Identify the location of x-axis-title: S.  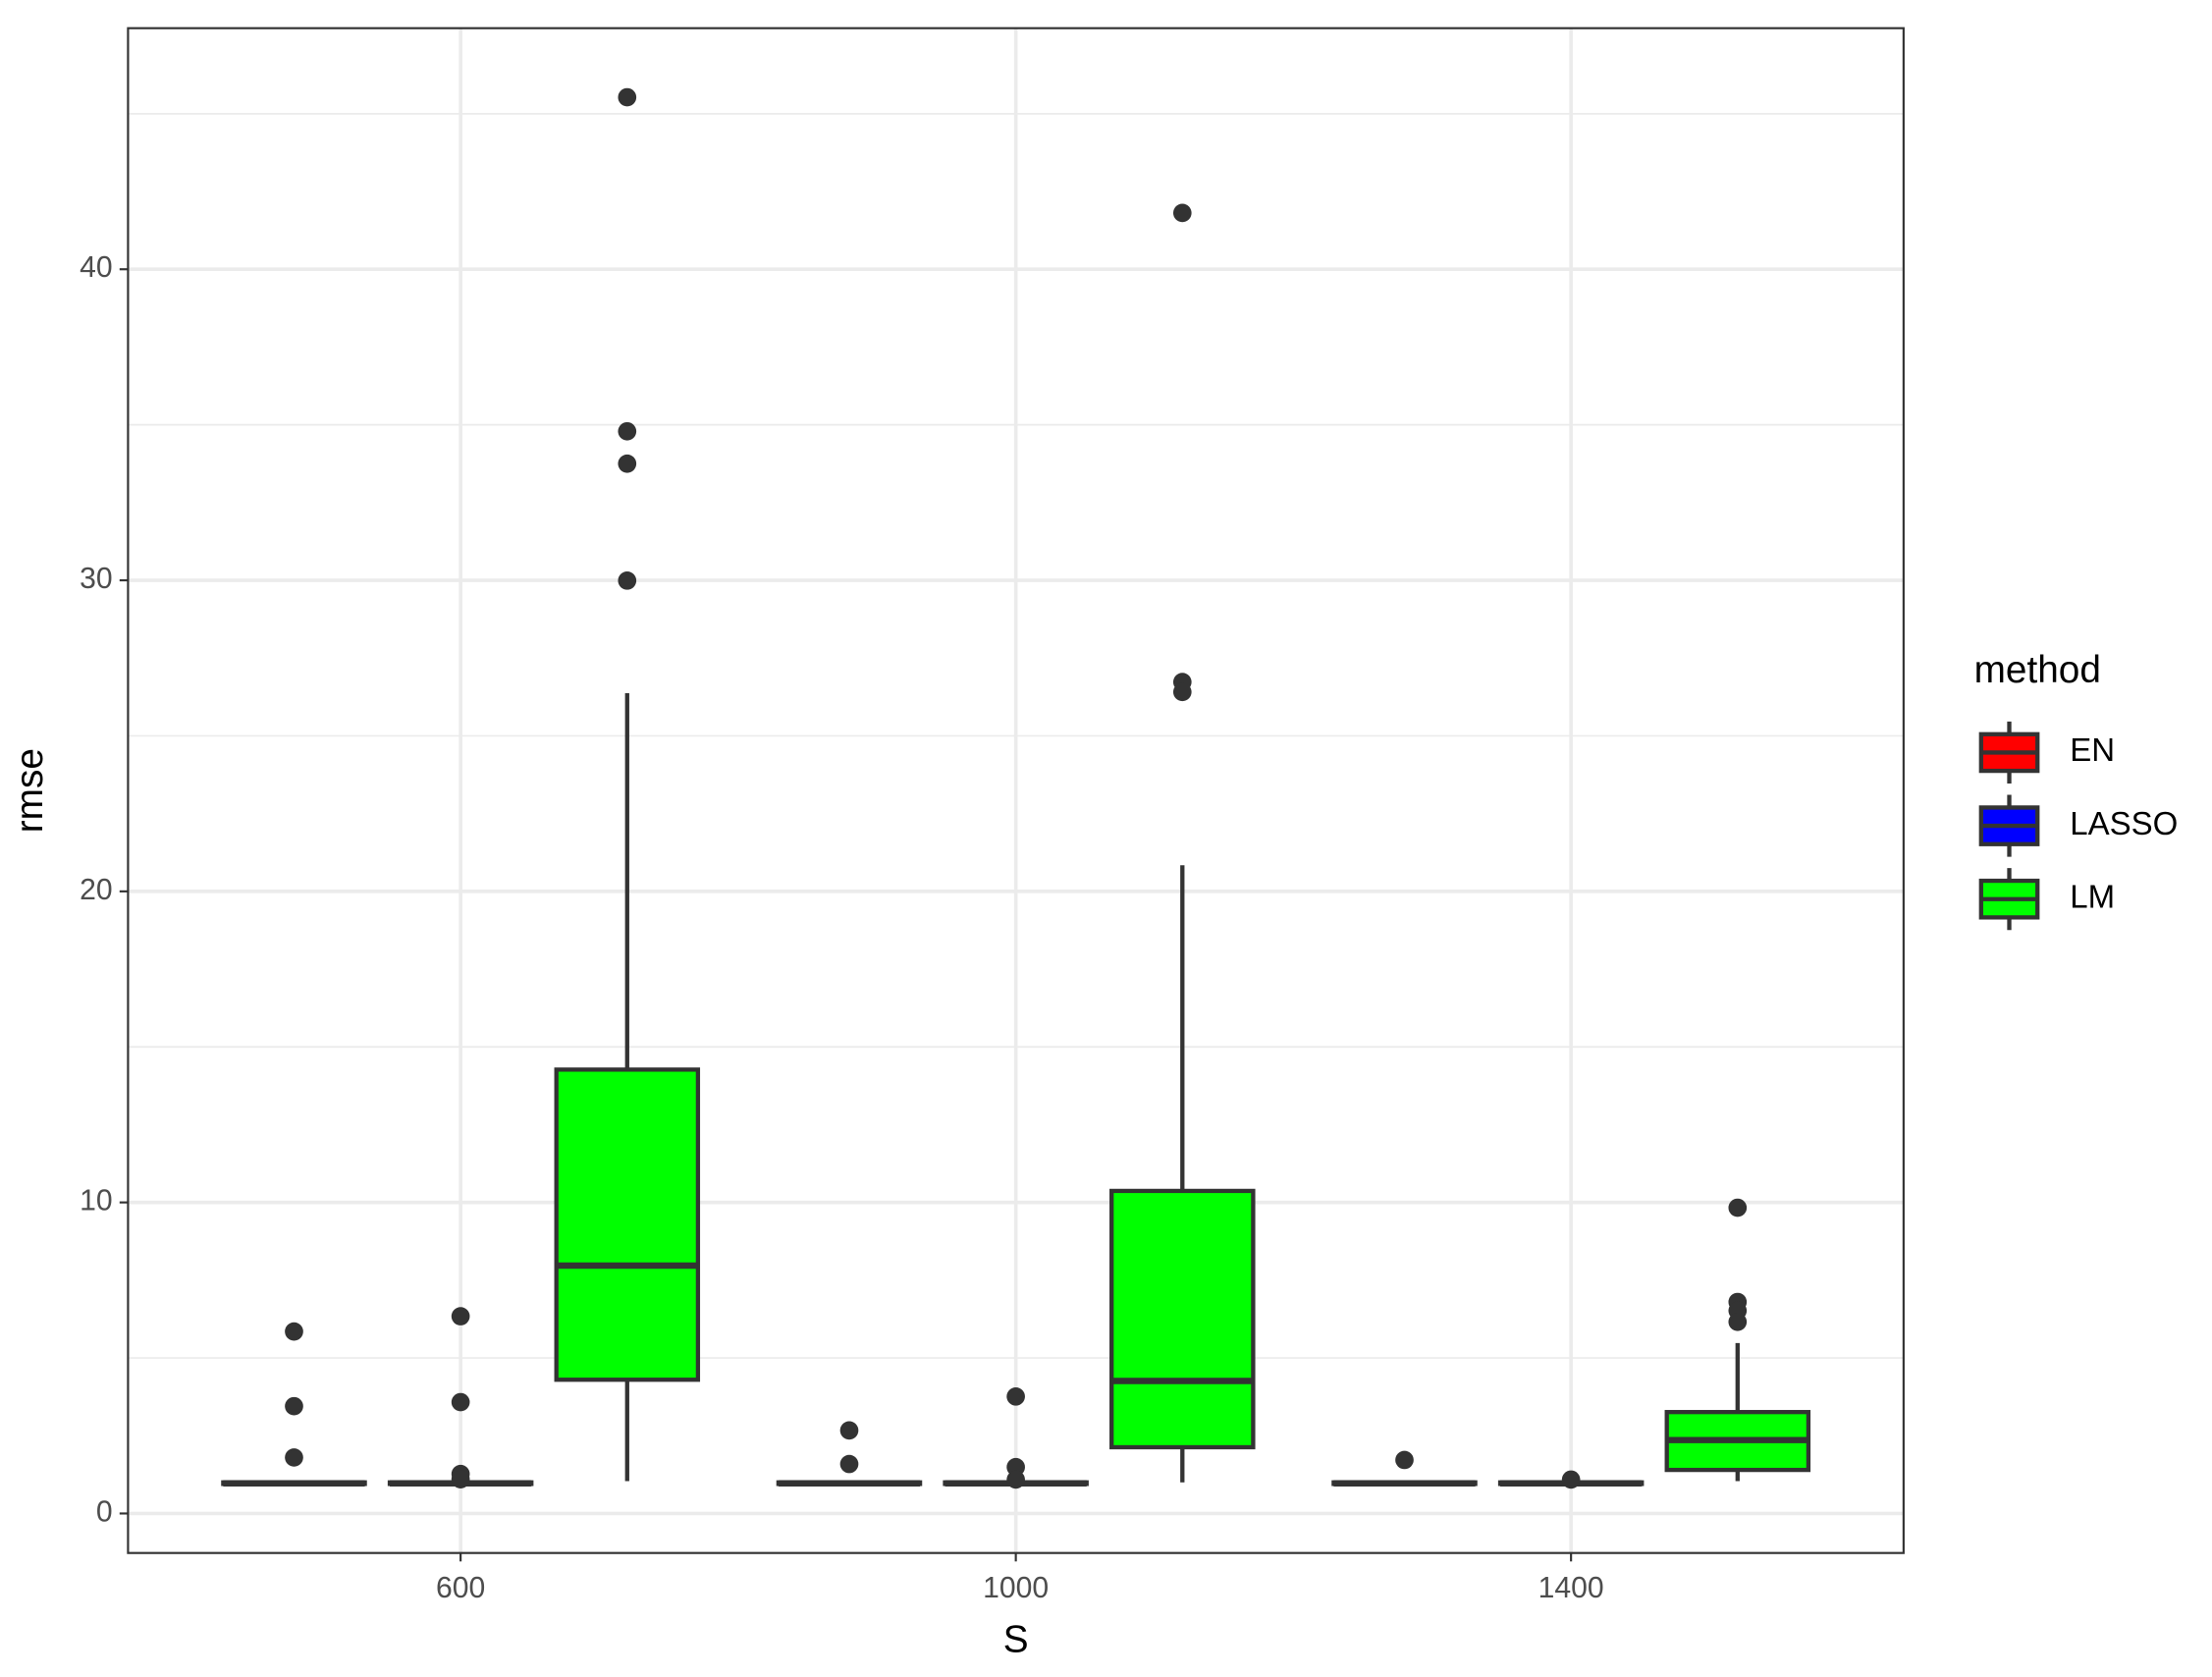
(1016, 1639).